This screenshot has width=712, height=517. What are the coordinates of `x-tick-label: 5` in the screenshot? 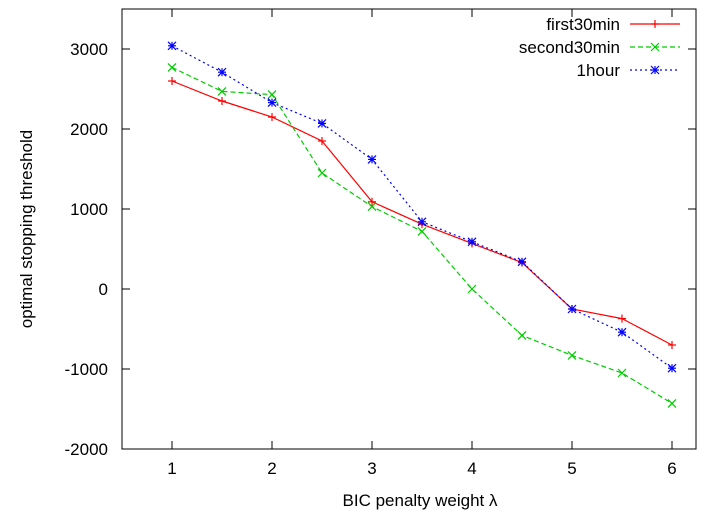 It's located at (571, 468).